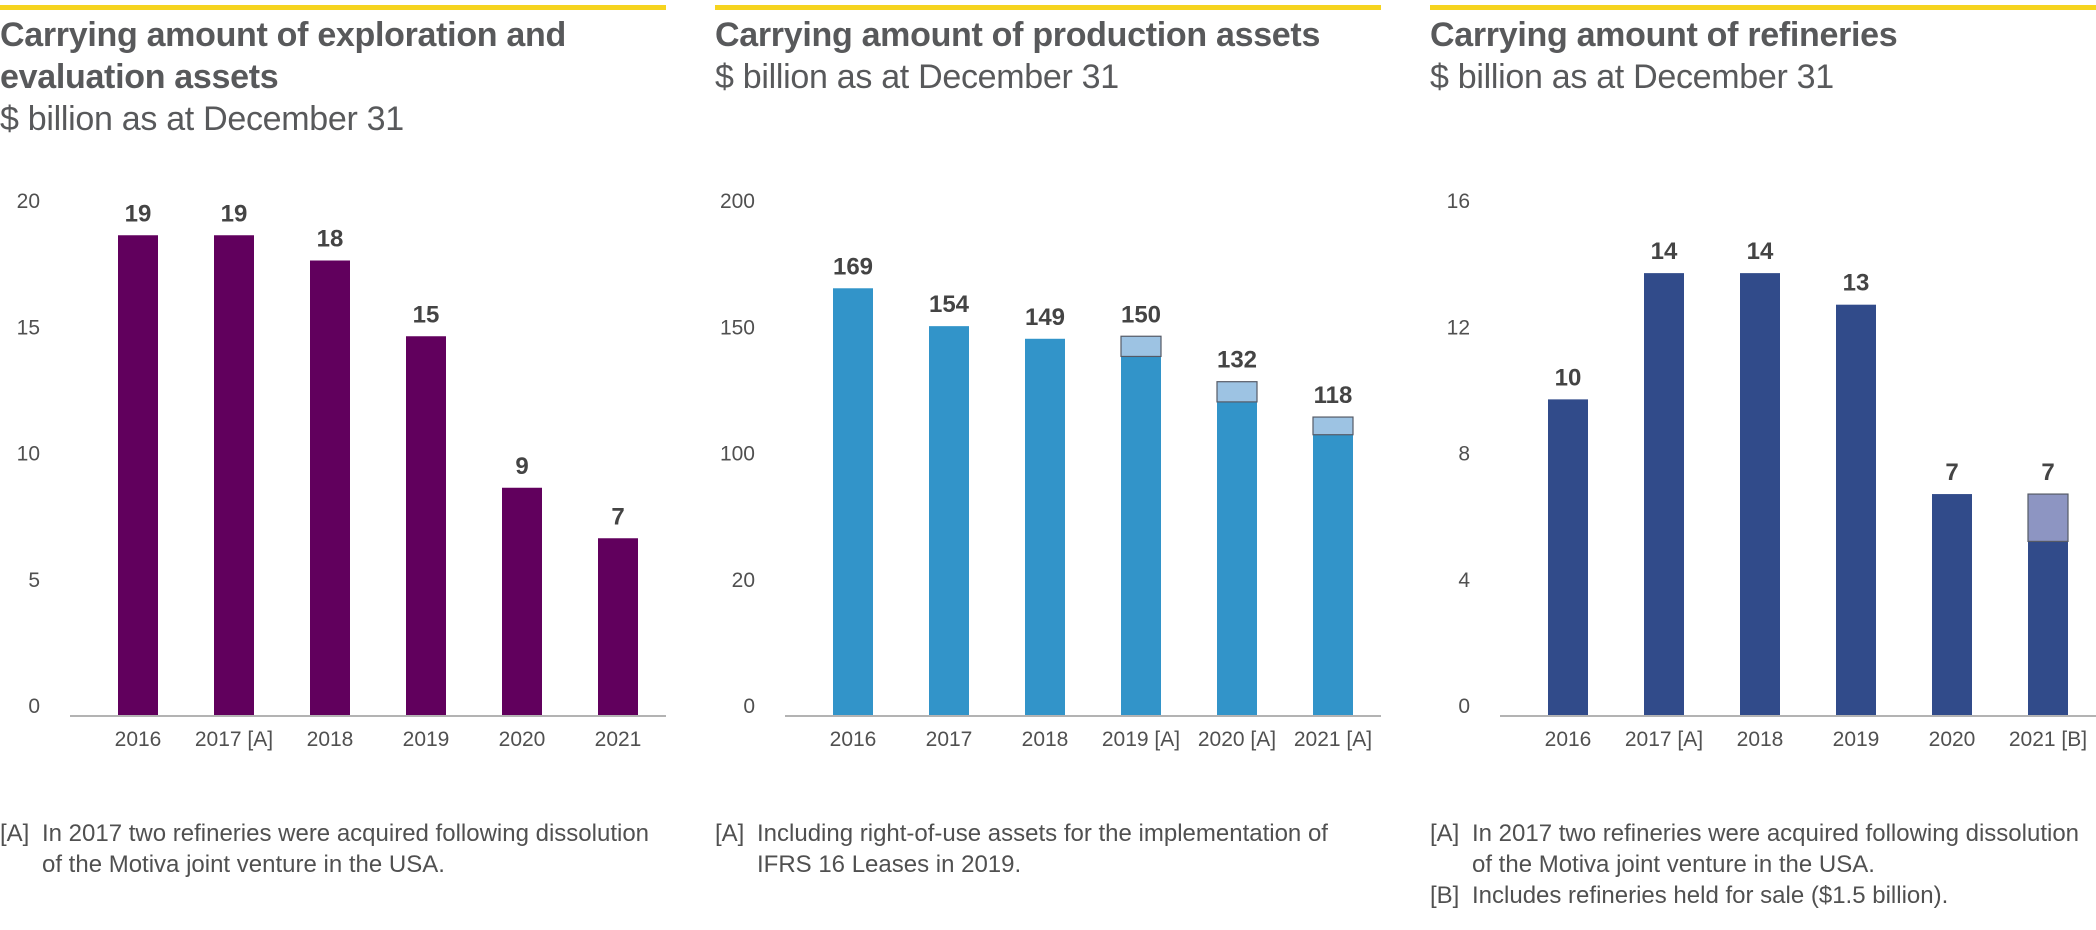 The height and width of the screenshot is (930, 2096). Describe the element at coordinates (1856, 283) in the screenshot. I see `data-label: 13` at that location.